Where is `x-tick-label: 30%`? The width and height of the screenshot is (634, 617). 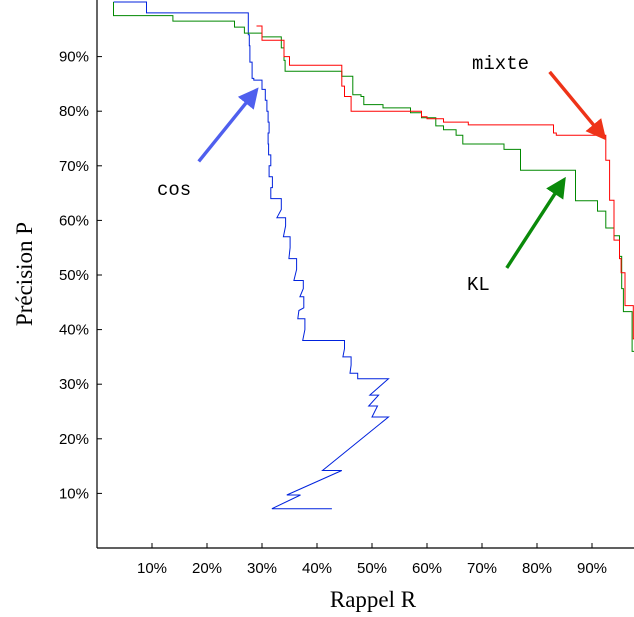 x-tick-label: 30% is located at coordinates (262, 568).